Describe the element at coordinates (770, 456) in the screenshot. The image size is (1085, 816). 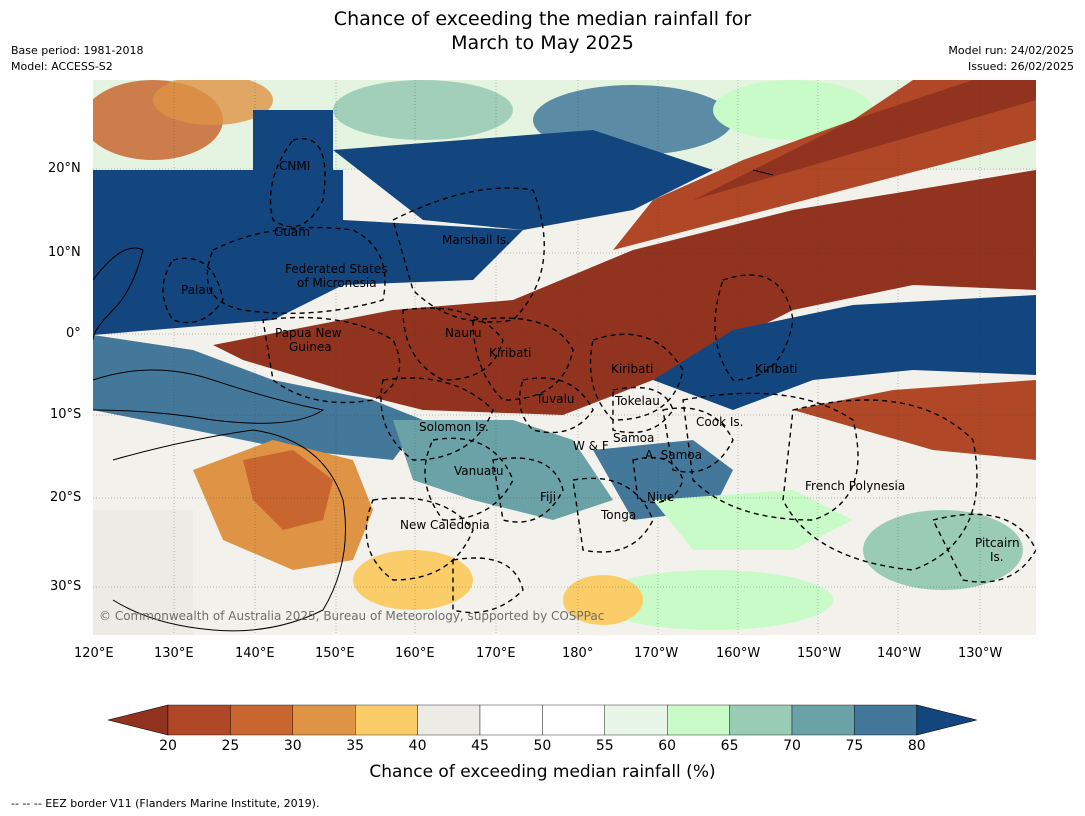
I see `eez-border-cook` at that location.